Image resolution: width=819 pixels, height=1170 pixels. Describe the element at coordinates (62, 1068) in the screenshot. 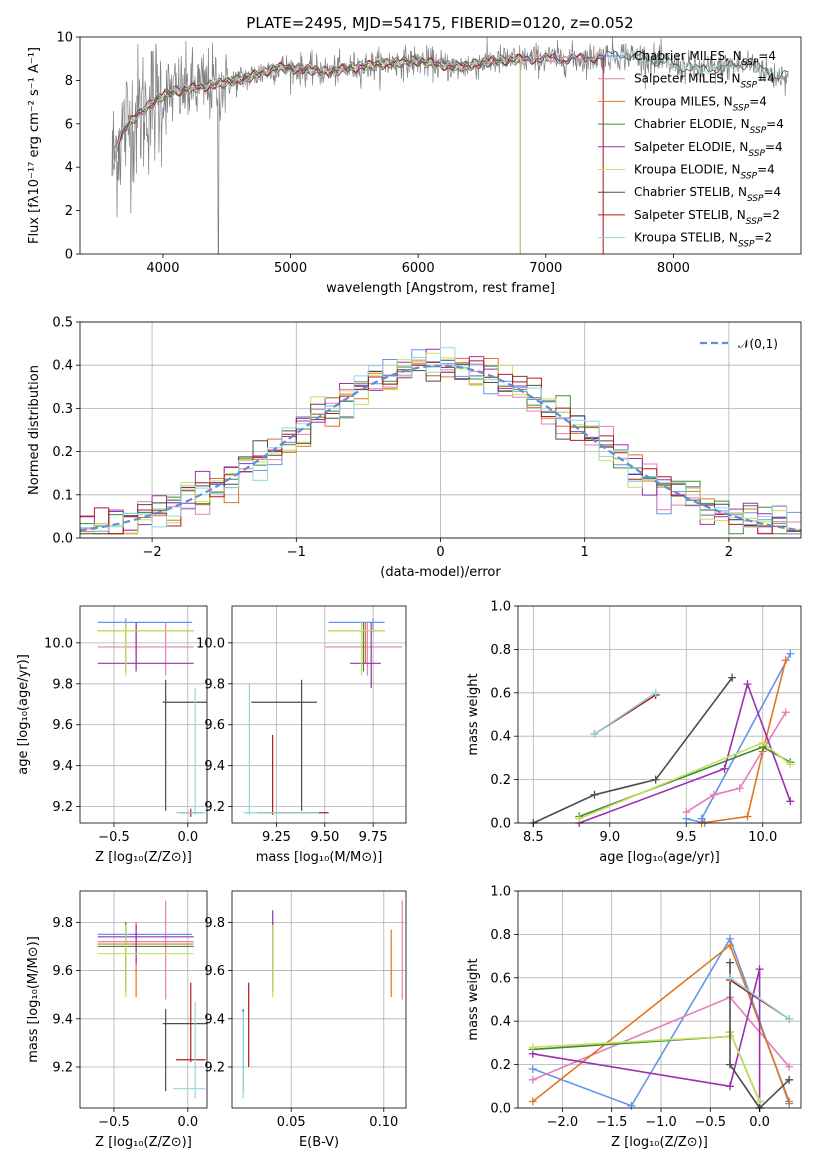

I see `y-tick-label: 9.2` at that location.